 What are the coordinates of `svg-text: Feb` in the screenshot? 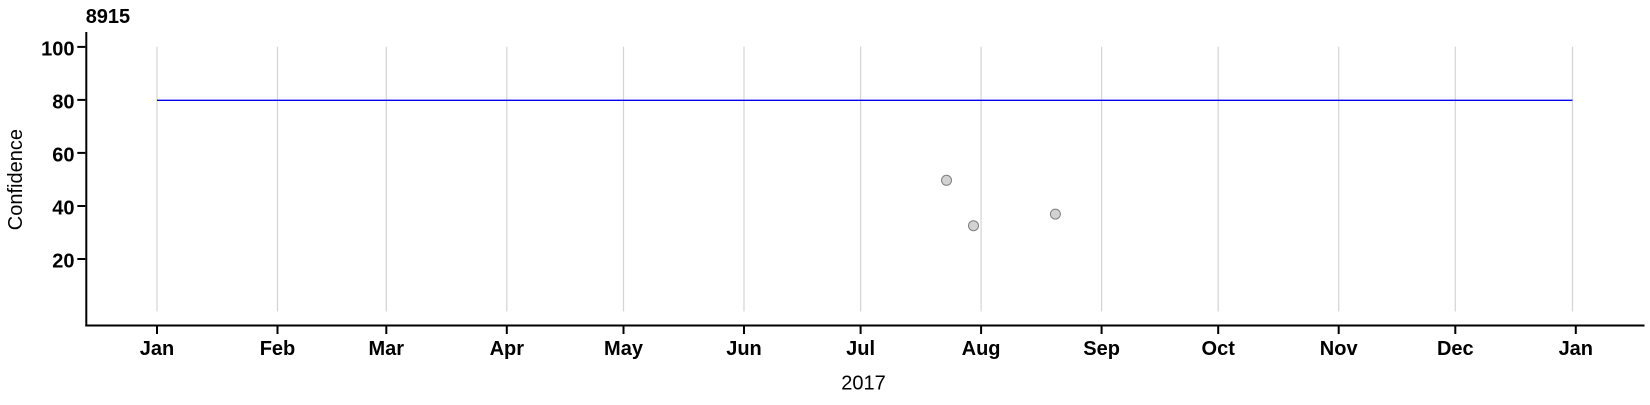 It's located at (278, 349).